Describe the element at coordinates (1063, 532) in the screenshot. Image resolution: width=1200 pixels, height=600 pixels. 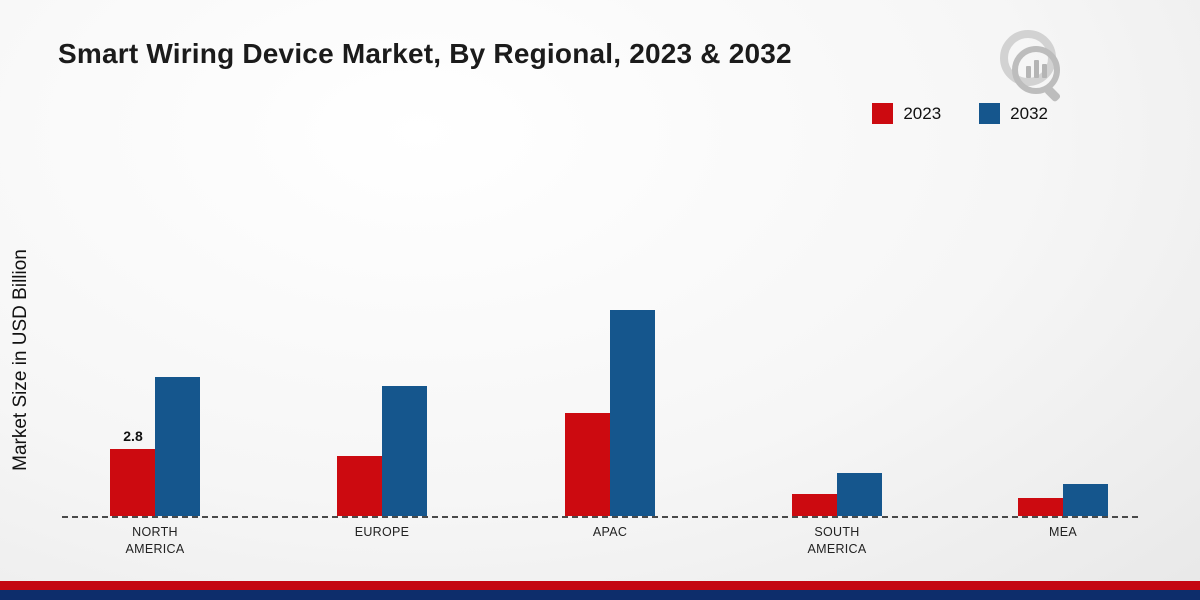
I see `category-label-mea: MEA` at that location.